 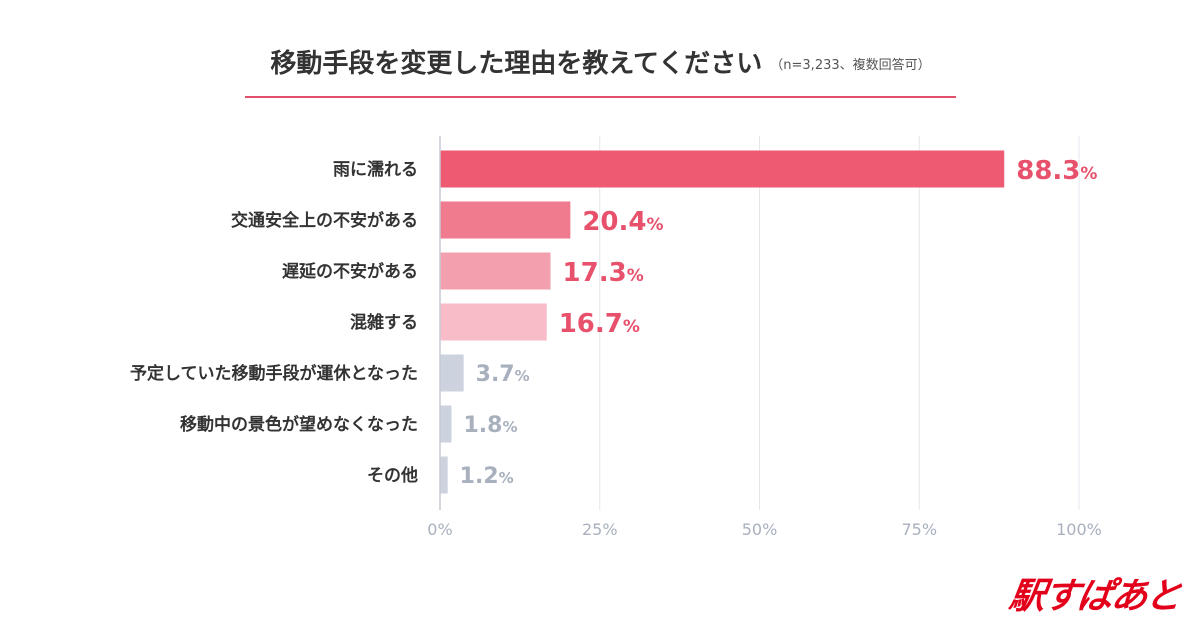 What do you see at coordinates (600, 529) in the screenshot?
I see `x-tick-label: 25%` at bounding box center [600, 529].